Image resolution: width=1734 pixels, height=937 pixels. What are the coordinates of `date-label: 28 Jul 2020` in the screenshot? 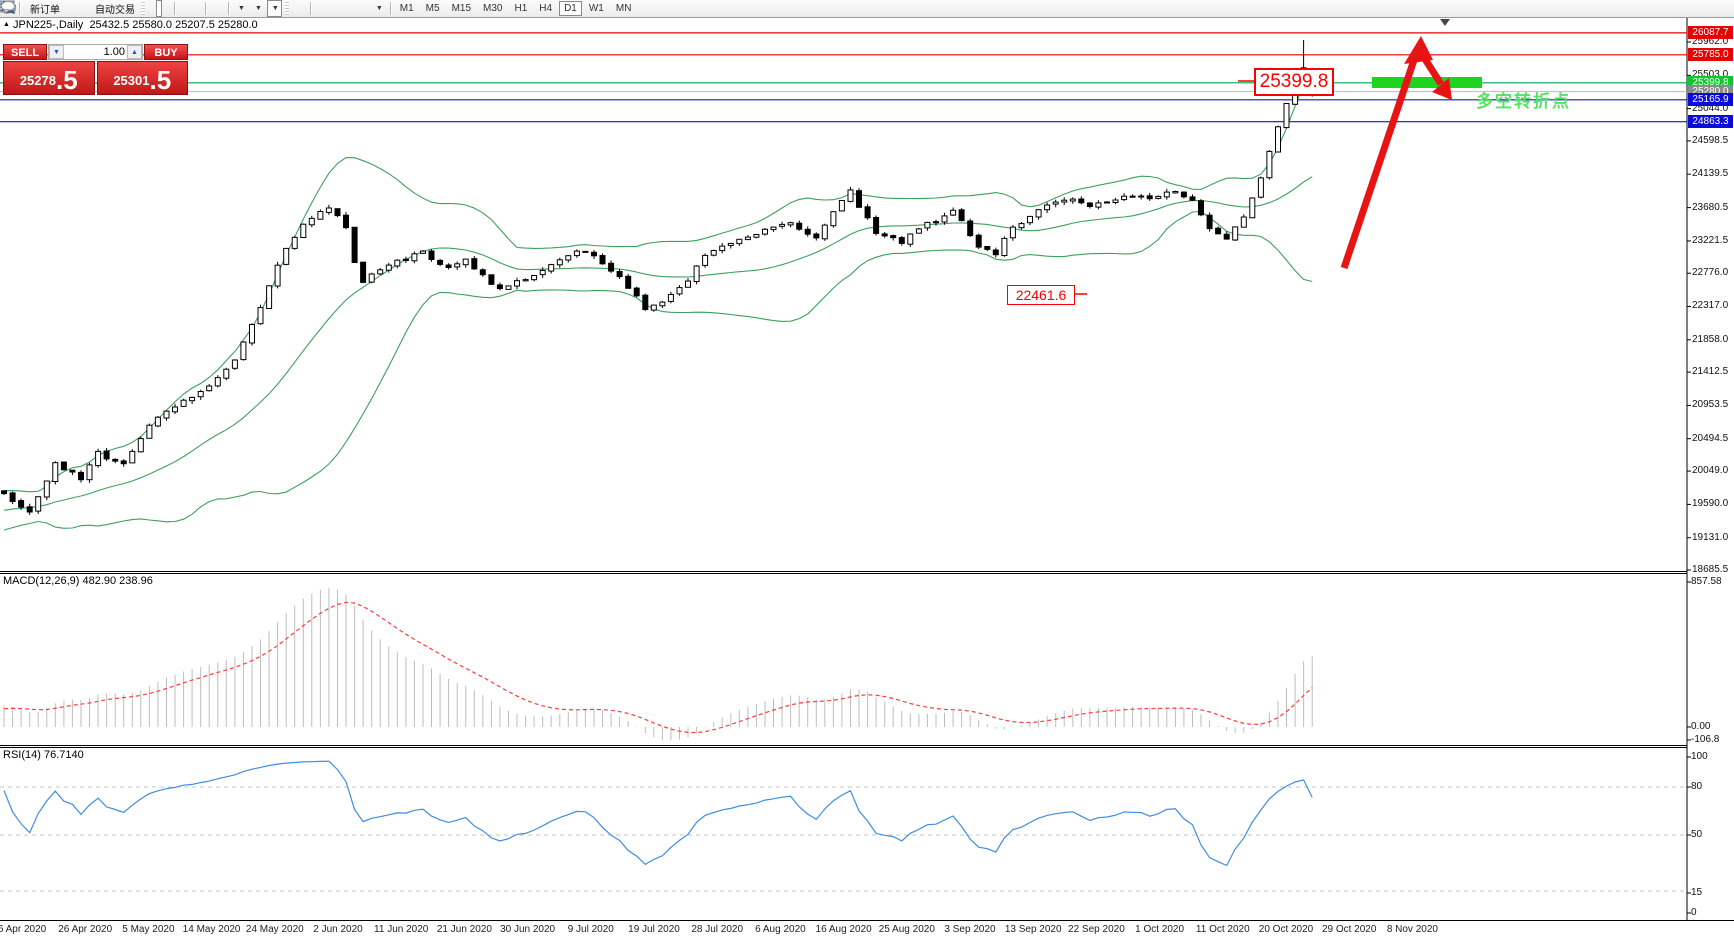 It's located at (717, 929).